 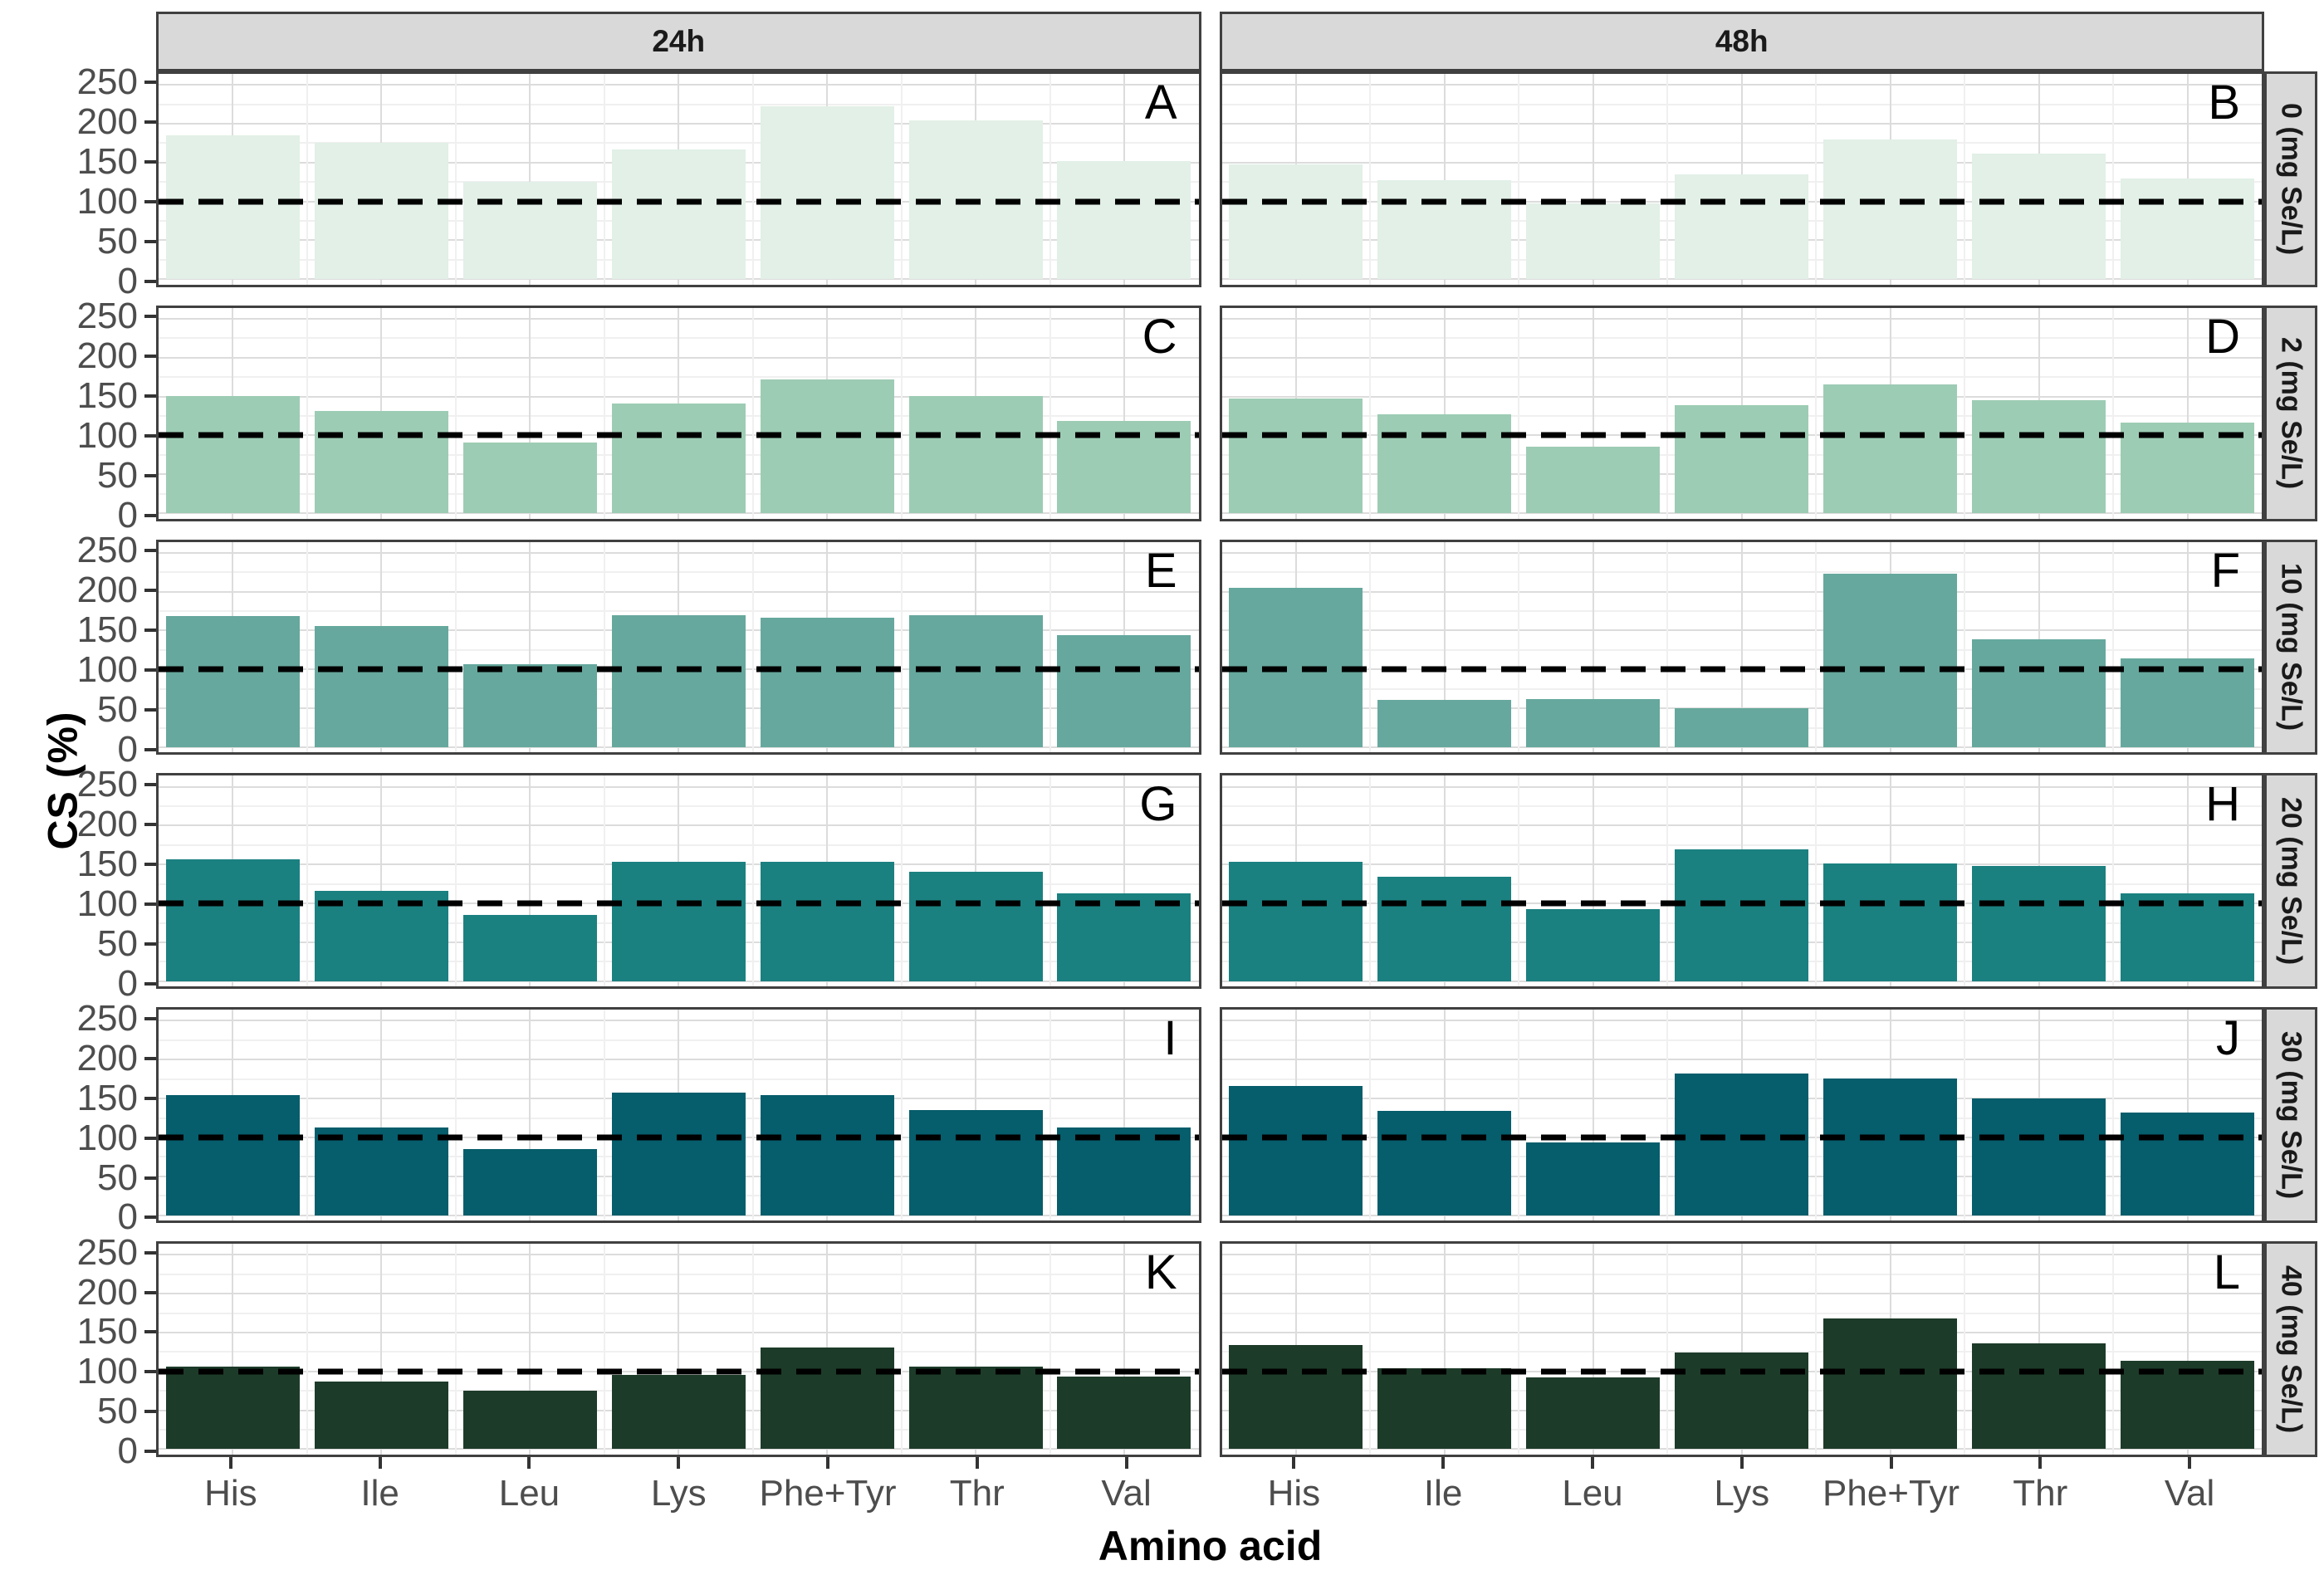 What do you see at coordinates (2228, 1038) in the screenshot?
I see `panel-letter: J` at bounding box center [2228, 1038].